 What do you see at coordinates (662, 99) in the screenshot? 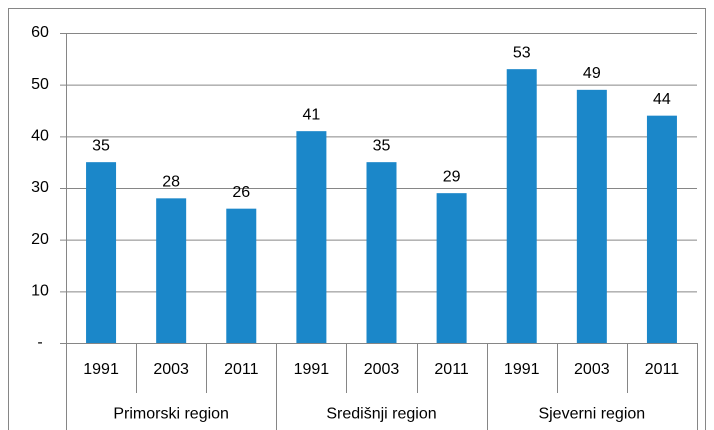
I see `value-label: 44` at bounding box center [662, 99].